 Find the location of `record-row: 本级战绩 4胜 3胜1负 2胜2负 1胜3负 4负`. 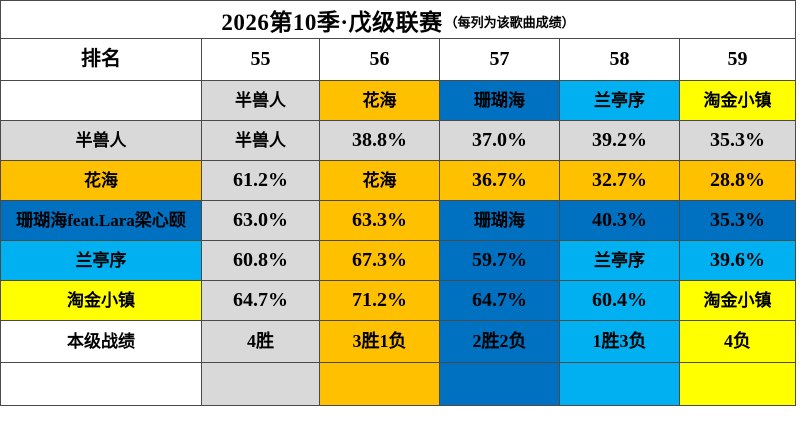

record-row: 本级战绩 4胜 3胜1负 2胜2负 1胜3负 4负 is located at coordinates (398, 342).